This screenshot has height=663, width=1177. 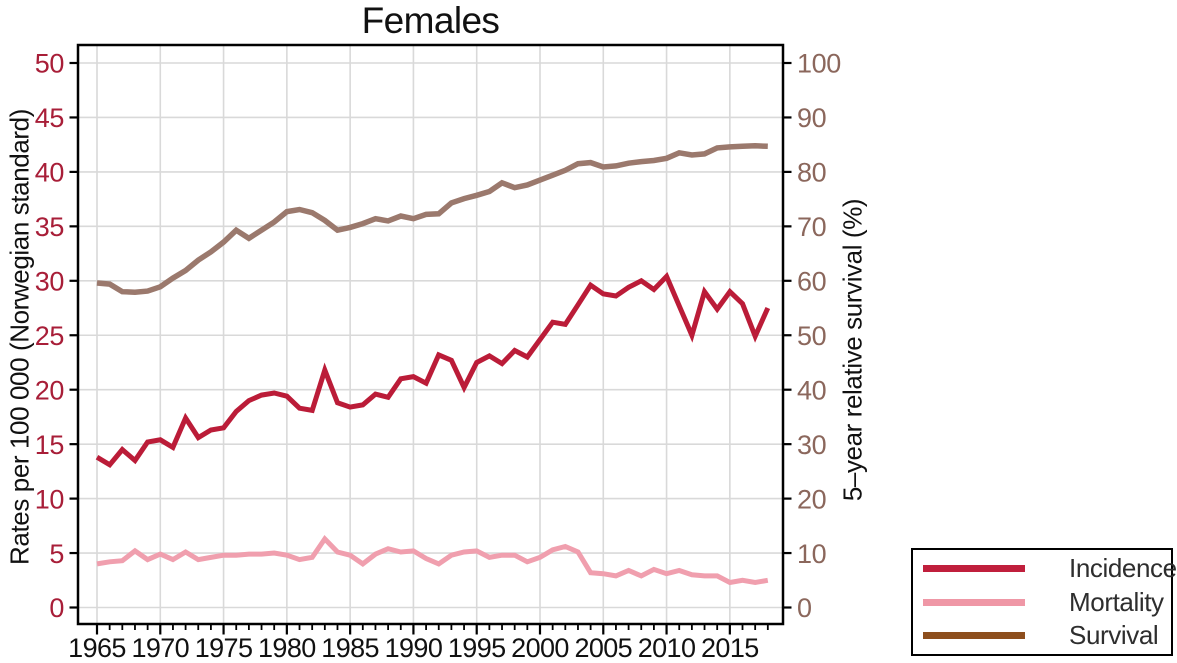 I want to click on legend-box: Incidence Mortality Survival, so click(x=1044, y=602).